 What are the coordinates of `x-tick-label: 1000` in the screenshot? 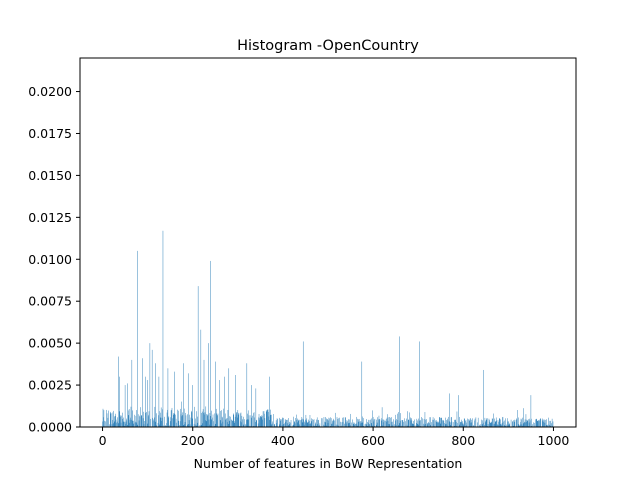 It's located at (554, 440).